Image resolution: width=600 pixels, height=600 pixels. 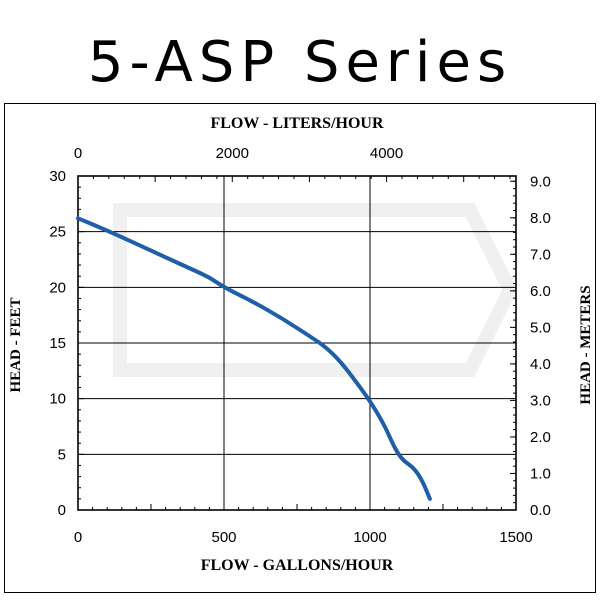 What do you see at coordinates (540, 218) in the screenshot?
I see `y2-tick-label: 8.0` at bounding box center [540, 218].